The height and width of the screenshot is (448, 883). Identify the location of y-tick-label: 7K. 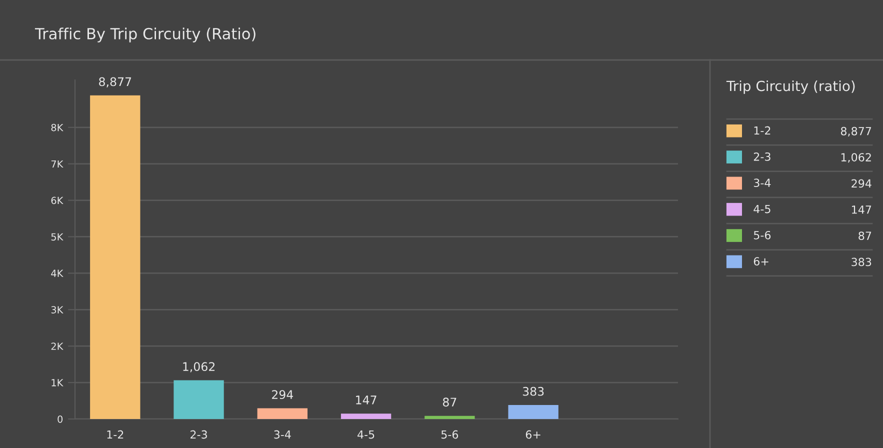
(57, 164).